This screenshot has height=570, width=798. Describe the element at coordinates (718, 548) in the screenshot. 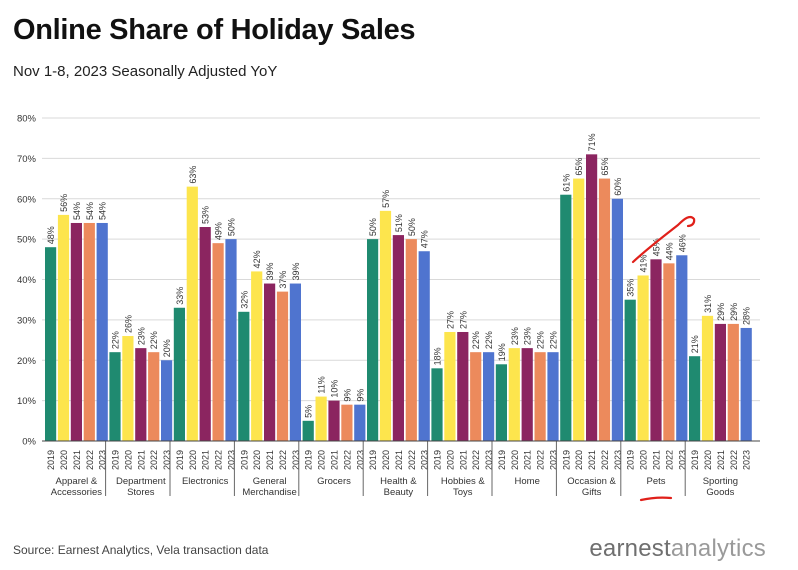

I see `brand-logo-part2: analytics` at that location.